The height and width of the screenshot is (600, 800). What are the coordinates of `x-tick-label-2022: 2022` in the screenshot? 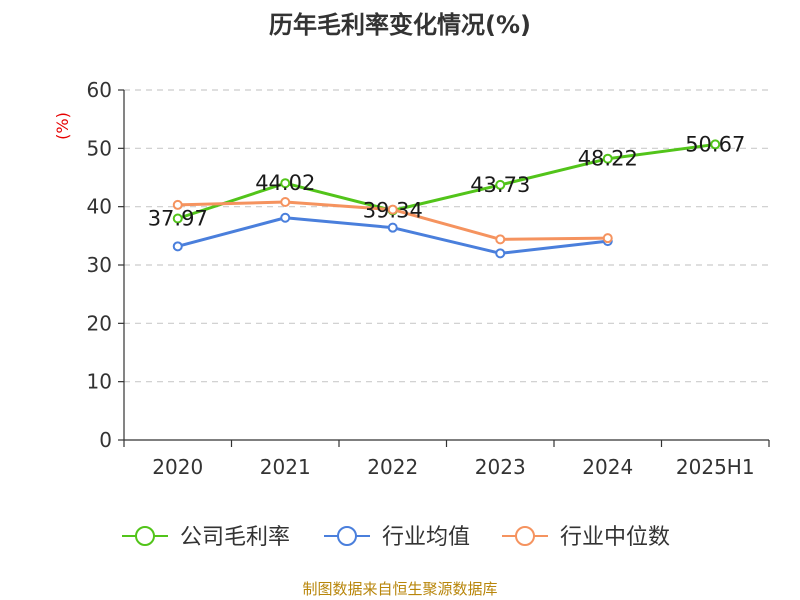 It's located at (392, 467).